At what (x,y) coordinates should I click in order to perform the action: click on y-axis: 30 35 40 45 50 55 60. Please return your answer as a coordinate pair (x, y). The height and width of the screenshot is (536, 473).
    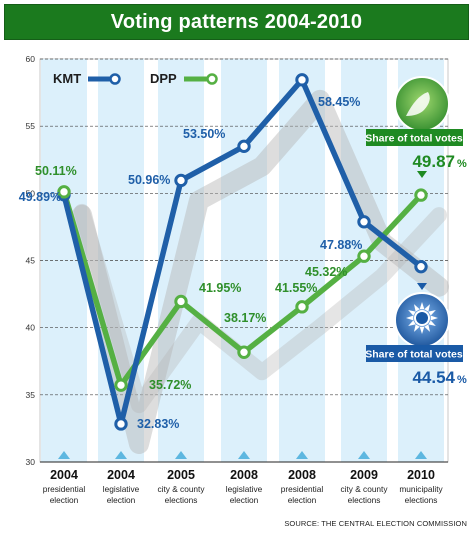
    Looking at the image, I should click on (31, 260).